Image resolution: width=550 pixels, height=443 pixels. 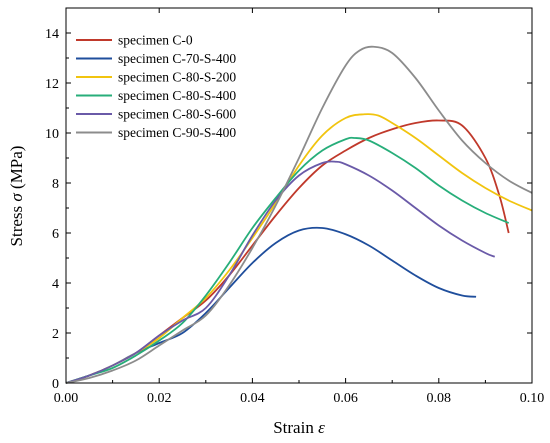 I want to click on y-tick-label: 0, so click(x=55, y=384).